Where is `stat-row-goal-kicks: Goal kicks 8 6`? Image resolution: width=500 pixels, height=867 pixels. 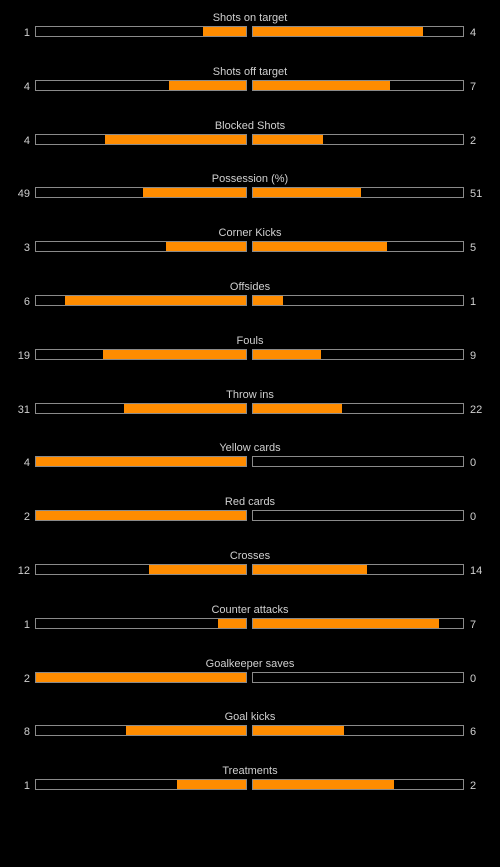 stat-row-goal-kicks: Goal kicks 8 6 is located at coordinates (250, 737).